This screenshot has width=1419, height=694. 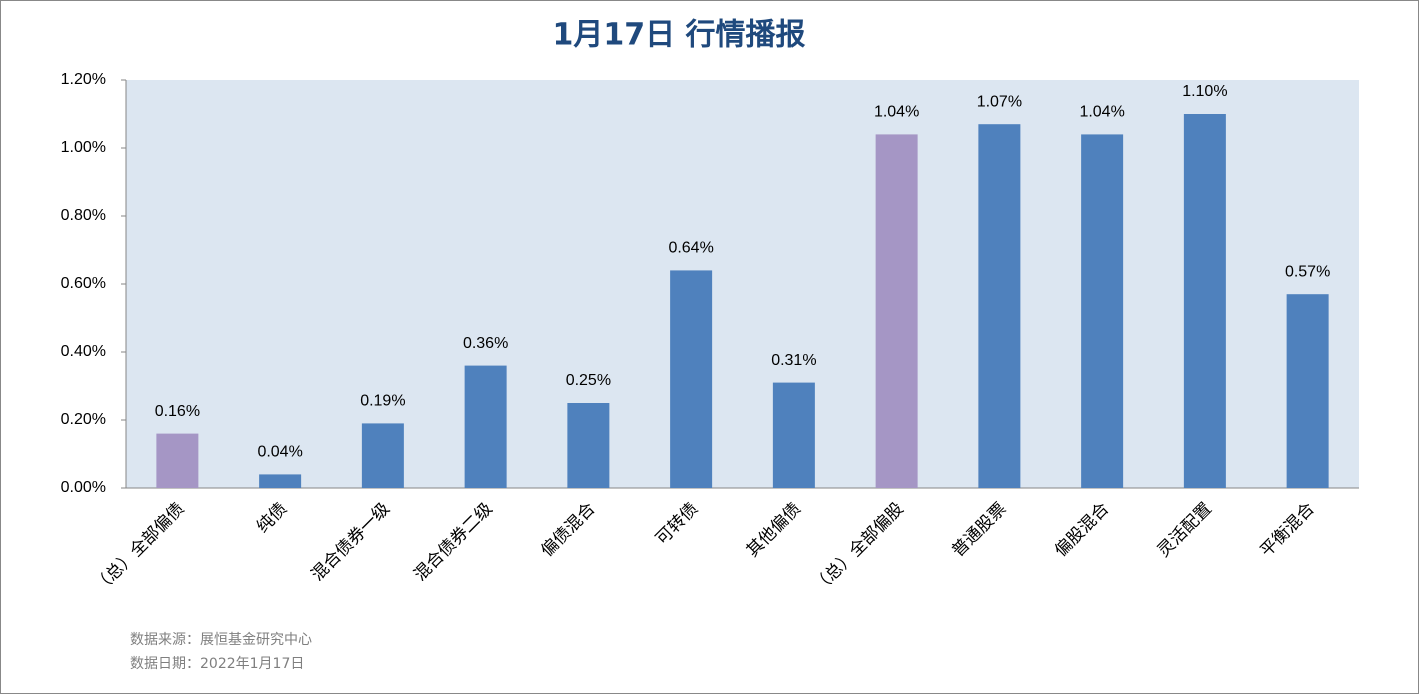 I want to click on y-tick-label: 1.00%, so click(x=83, y=147).